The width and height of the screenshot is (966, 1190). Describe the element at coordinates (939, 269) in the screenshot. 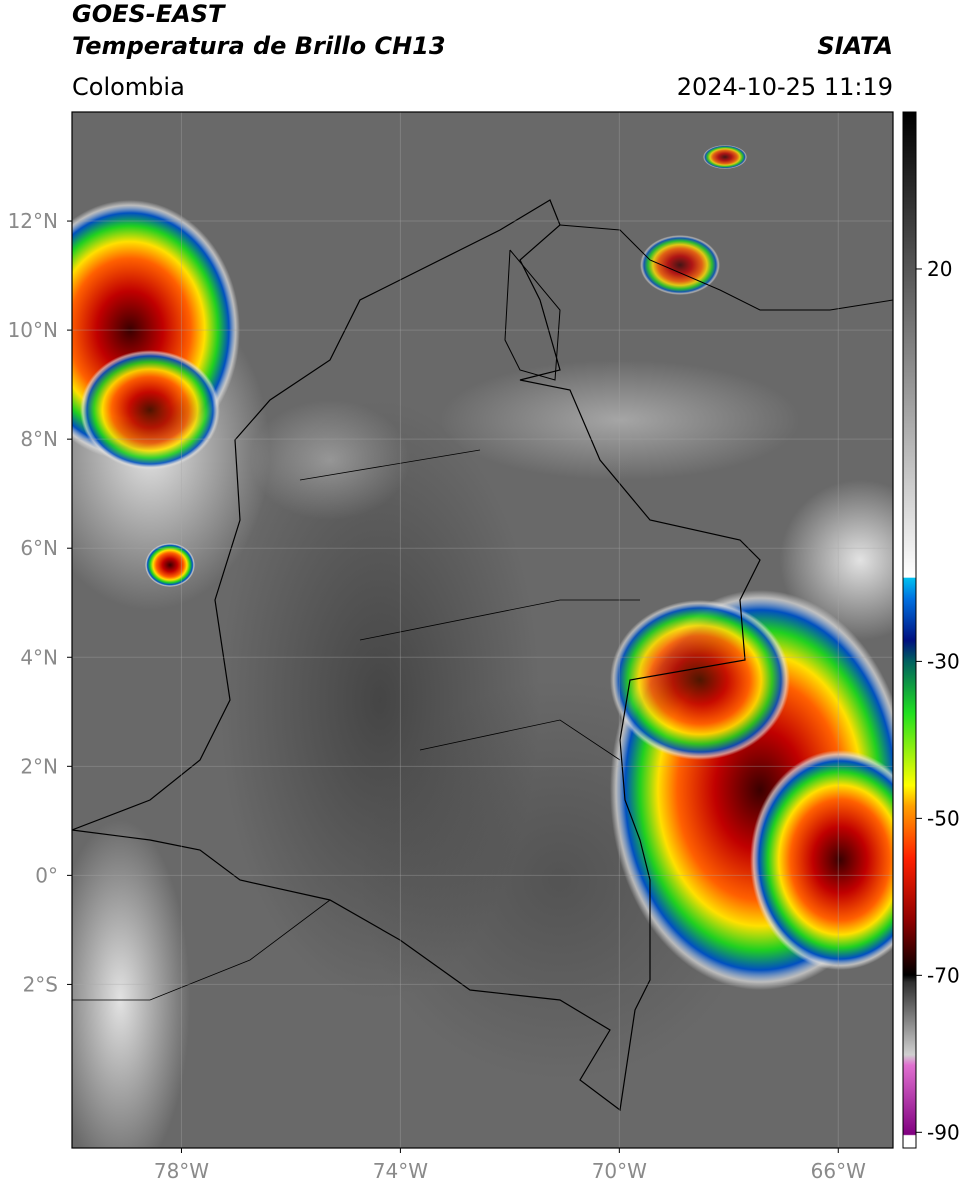

I see `colorbar-label: 20` at that location.